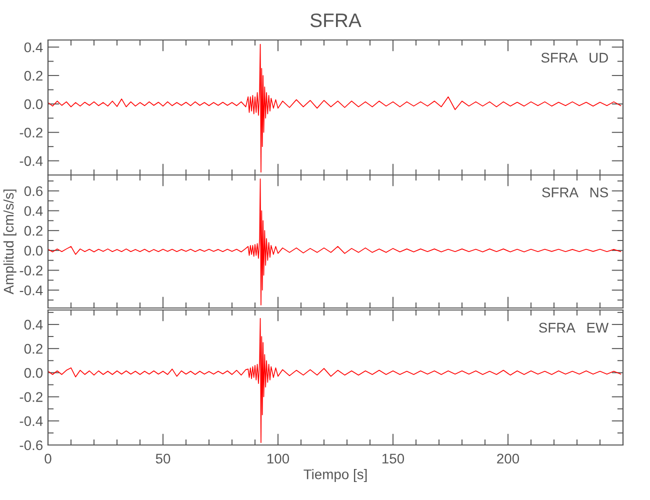 The height and width of the screenshot is (500, 650). What do you see at coordinates (336, 20) in the screenshot?
I see `chart-title: SFRA` at bounding box center [336, 20].